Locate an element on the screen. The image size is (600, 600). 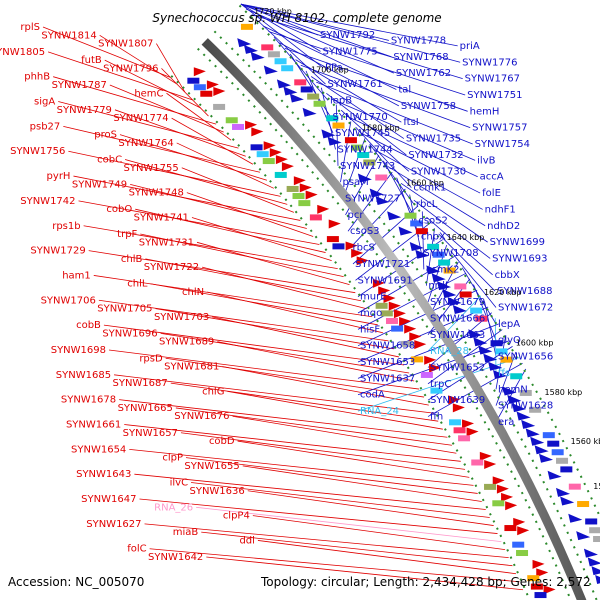
gene-label-left: SYNW1627 is located at coordinates (113, 524).